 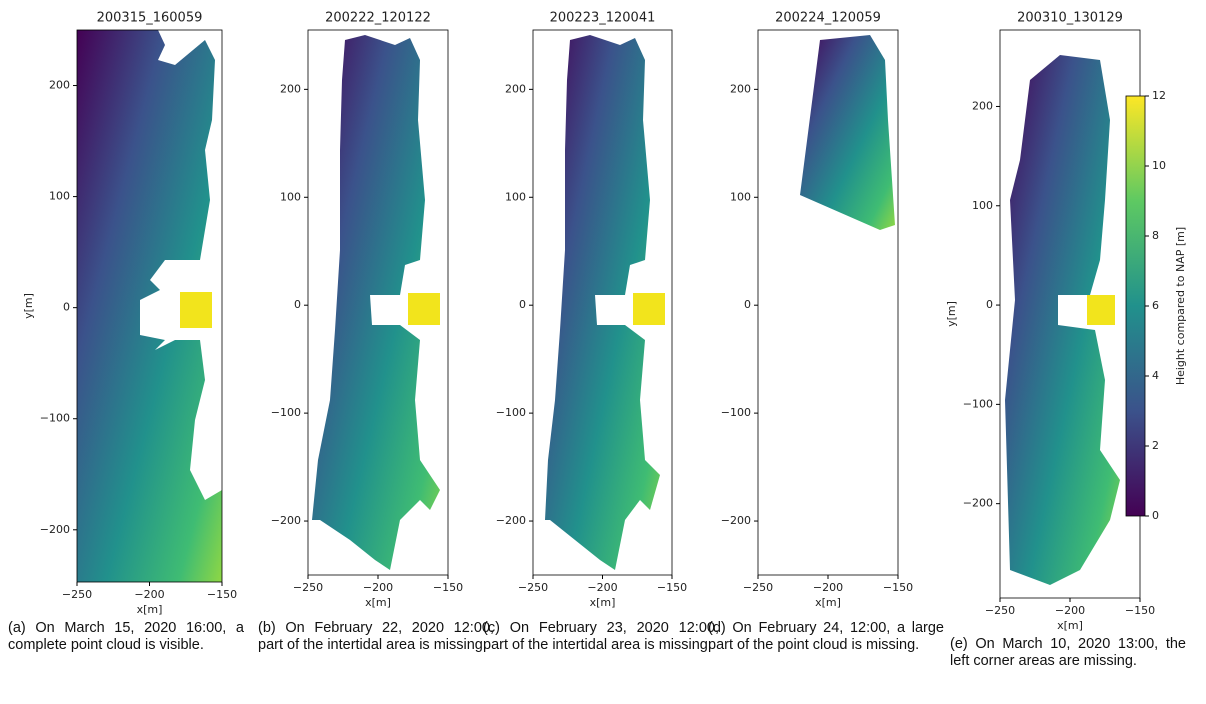 What do you see at coordinates (1180, 306) in the screenshot?
I see `colorbar-label: Height compared to NAP [m]` at bounding box center [1180, 306].